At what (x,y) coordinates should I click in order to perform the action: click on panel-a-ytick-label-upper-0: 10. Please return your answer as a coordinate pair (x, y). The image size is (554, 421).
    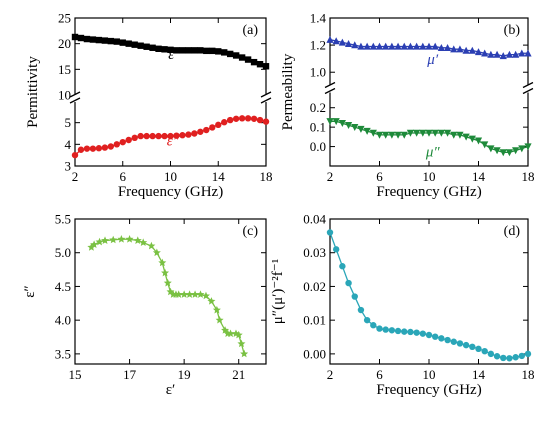
    Looking at the image, I should click on (64, 95).